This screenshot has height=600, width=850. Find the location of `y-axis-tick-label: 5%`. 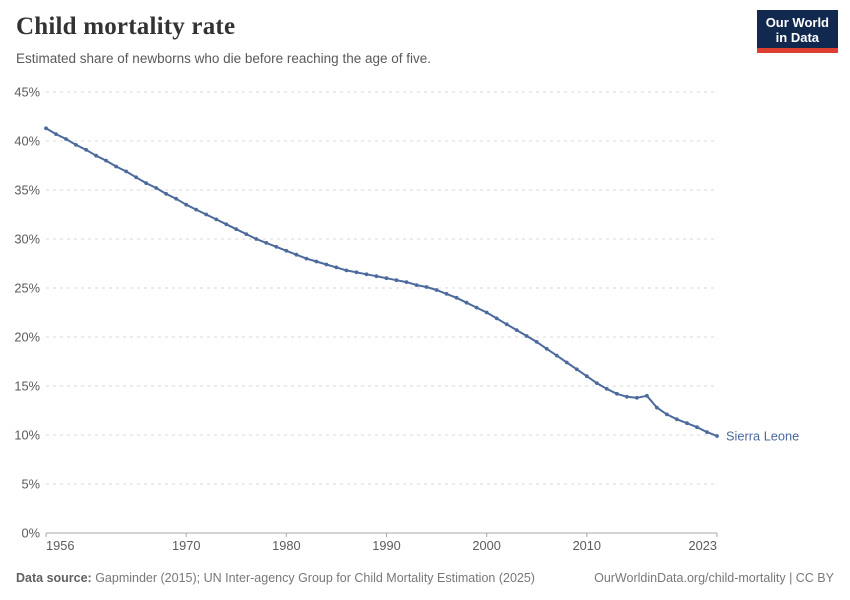

y-axis-tick-label: 5% is located at coordinates (31, 484).